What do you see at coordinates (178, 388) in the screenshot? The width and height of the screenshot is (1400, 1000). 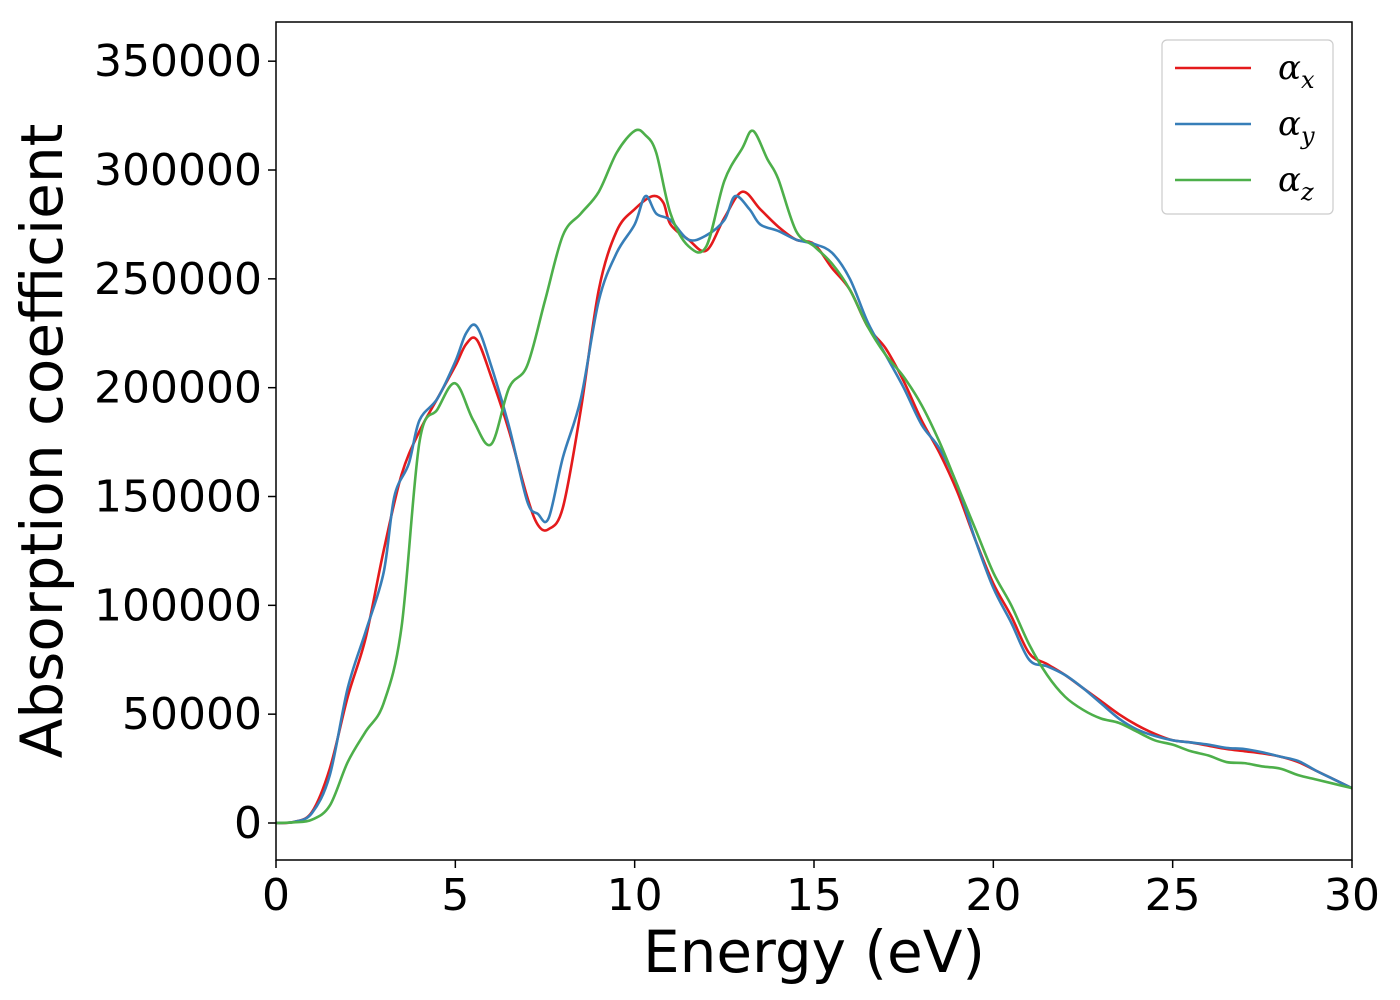 I see `y-tick-label: 200000` at bounding box center [178, 388].